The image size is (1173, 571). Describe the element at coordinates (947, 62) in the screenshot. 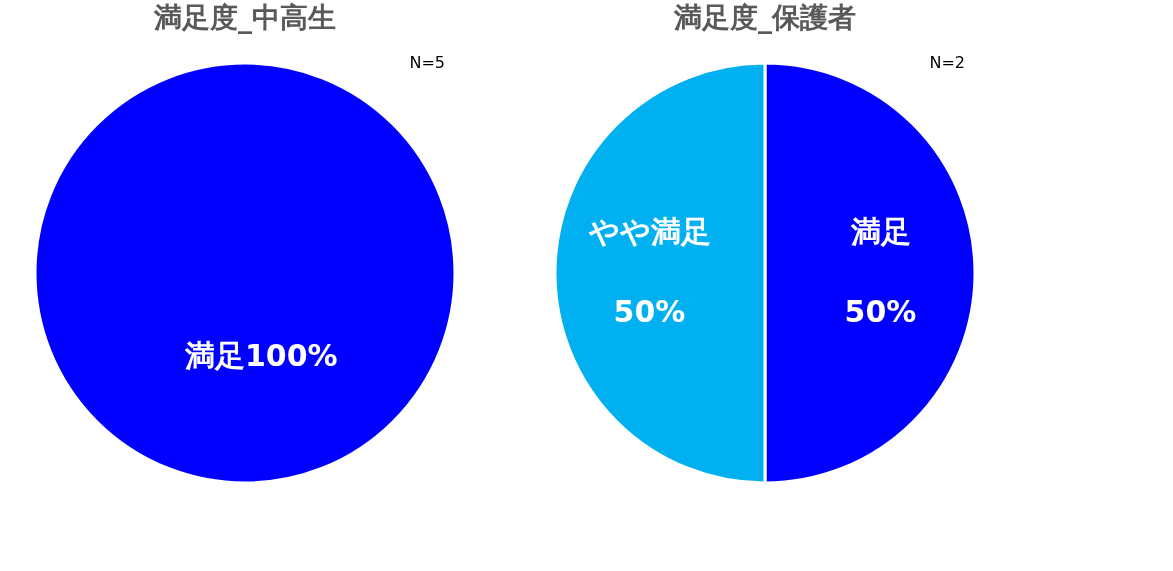

I see `text: N=2` at that location.